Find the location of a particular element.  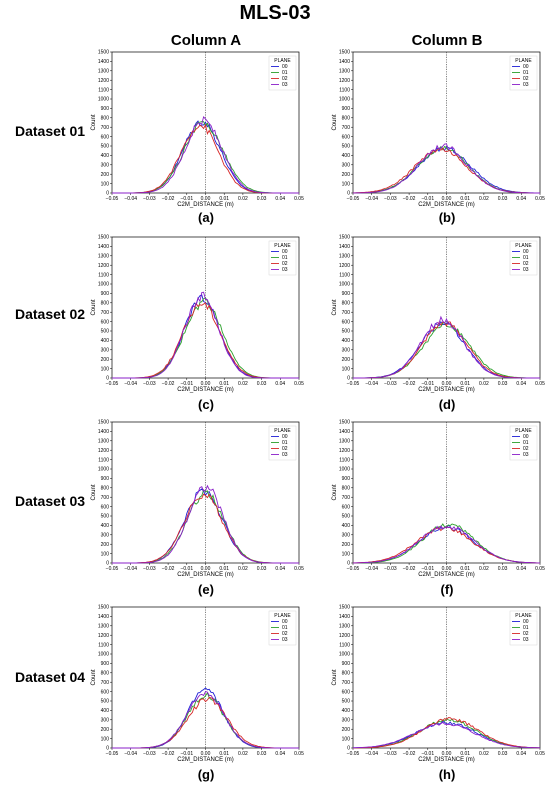

column-b-header: Column B is located at coordinates (447, 40).